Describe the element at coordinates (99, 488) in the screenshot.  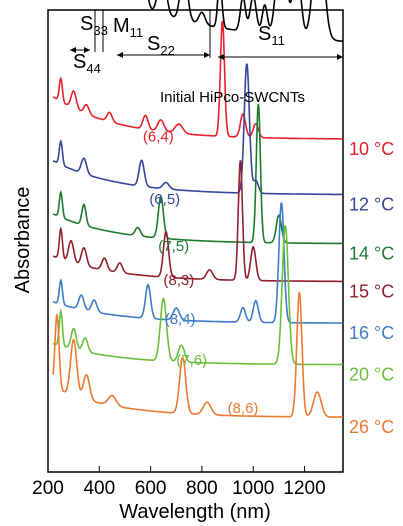
I see `x-tick-label: 400` at that location.